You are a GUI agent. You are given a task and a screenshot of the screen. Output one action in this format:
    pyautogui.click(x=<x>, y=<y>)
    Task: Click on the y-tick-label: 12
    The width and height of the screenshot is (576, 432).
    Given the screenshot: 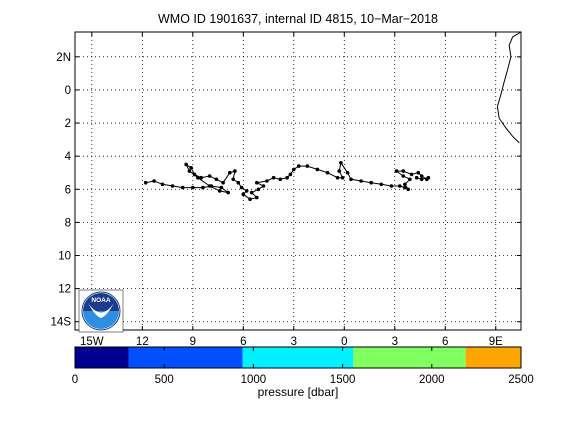 What is the action you would take?
    pyautogui.click(x=64, y=290)
    